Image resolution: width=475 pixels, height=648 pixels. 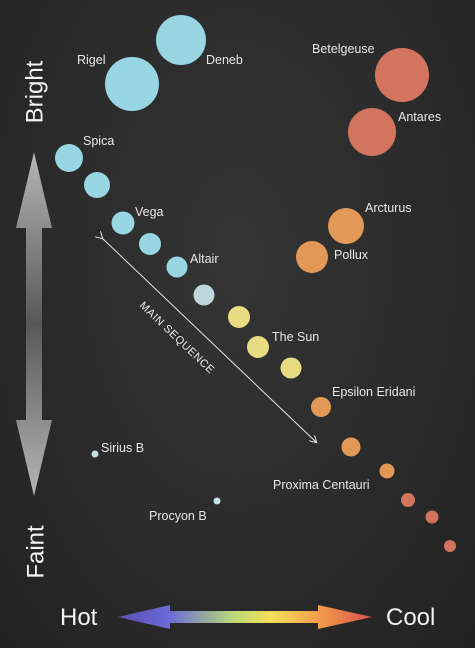 I want to click on star-label-vega: Vega, so click(x=149, y=212).